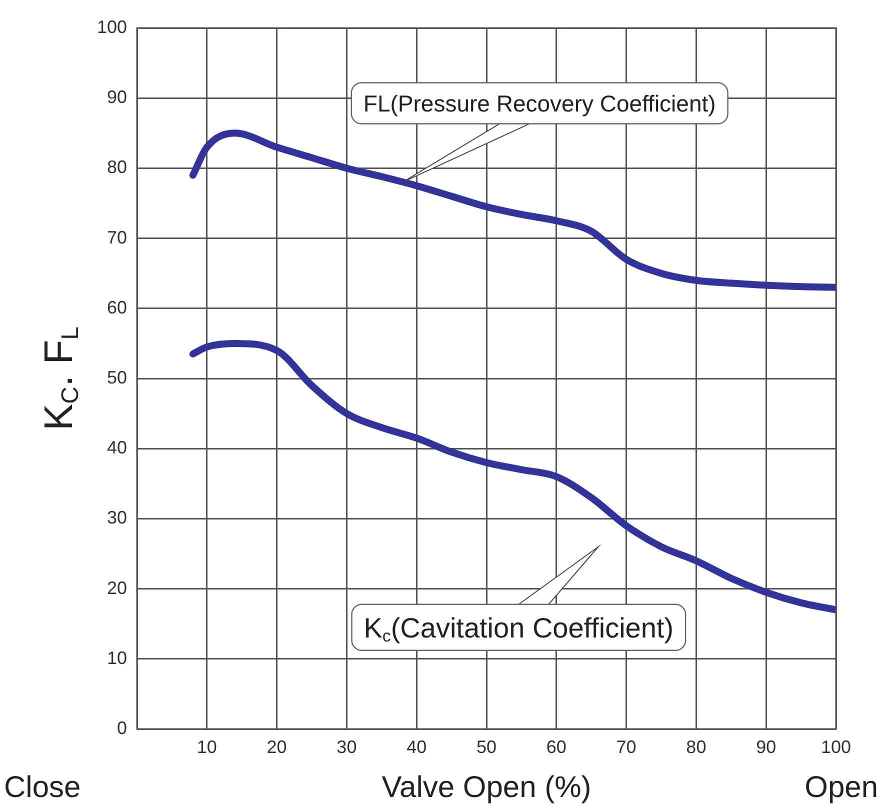  What do you see at coordinates (836, 746) in the screenshot?
I see `x-tick-label: 100` at bounding box center [836, 746].